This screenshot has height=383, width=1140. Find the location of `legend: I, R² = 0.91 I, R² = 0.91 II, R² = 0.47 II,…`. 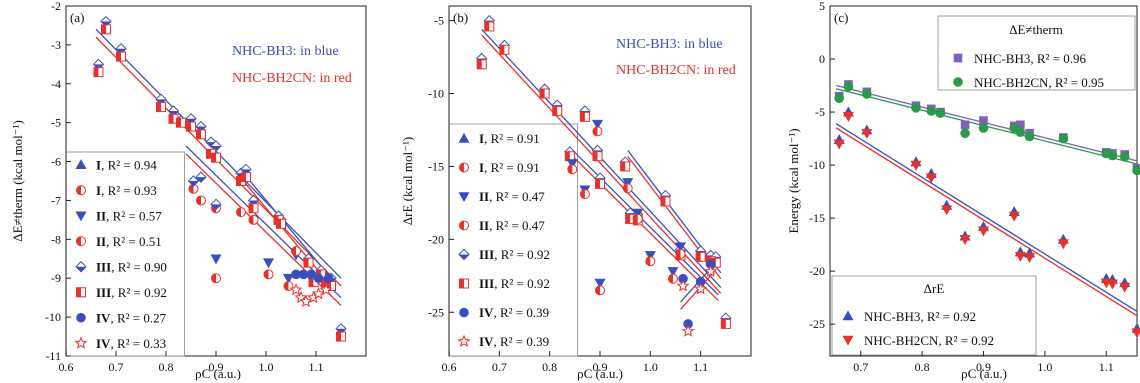

legend: I, R² = 0.91 I, R² = 0.91 II, R² = 0.47 II,… is located at coordinates (513, 240).